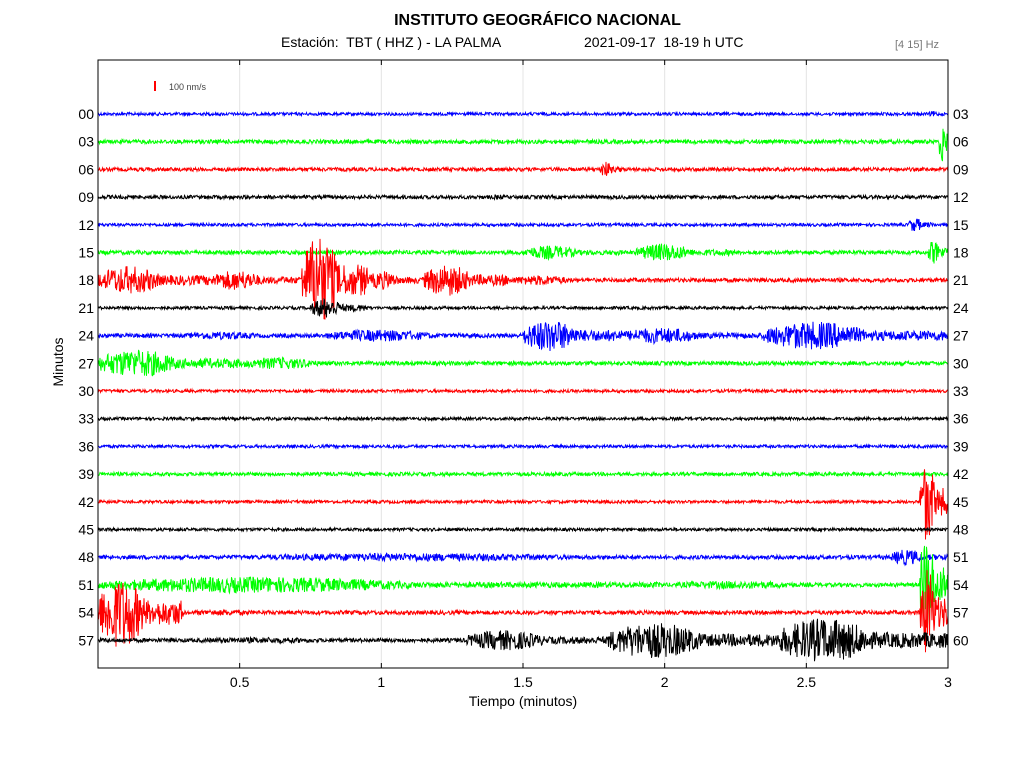  I want to click on left-minute-label: 09, so click(86, 197).